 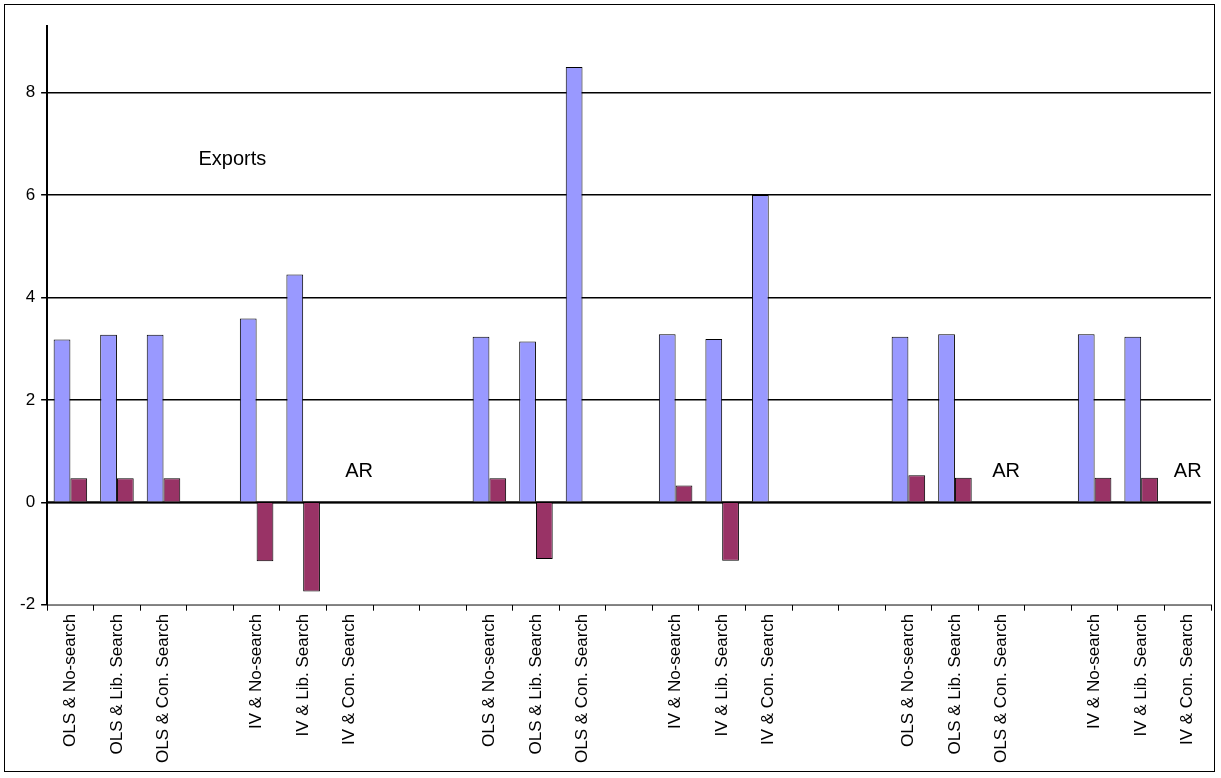 I want to click on y-tick-label: 8, so click(x=30, y=92).